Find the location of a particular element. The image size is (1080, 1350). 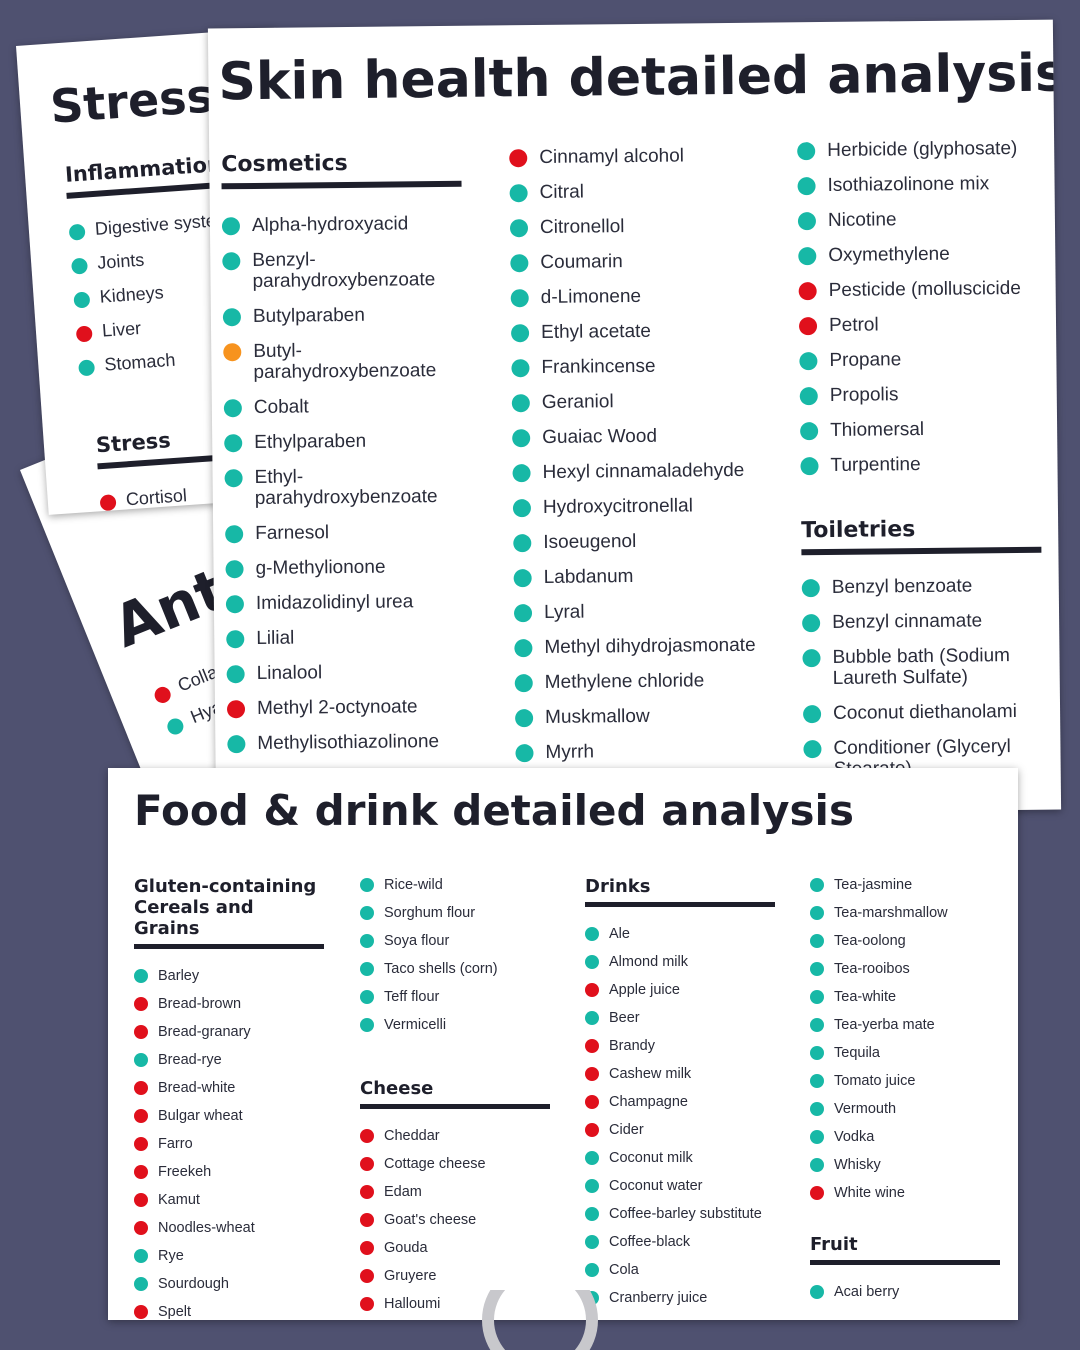

item-label: Vodka is located at coordinates (854, 1137).